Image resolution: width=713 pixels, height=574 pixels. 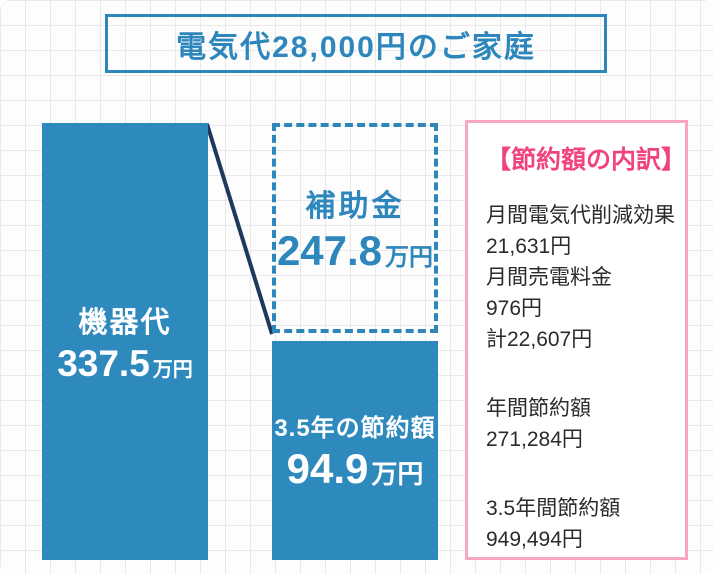 I want to click on title-banner: 電気代28,000円のご家庭, so click(x=356, y=43).